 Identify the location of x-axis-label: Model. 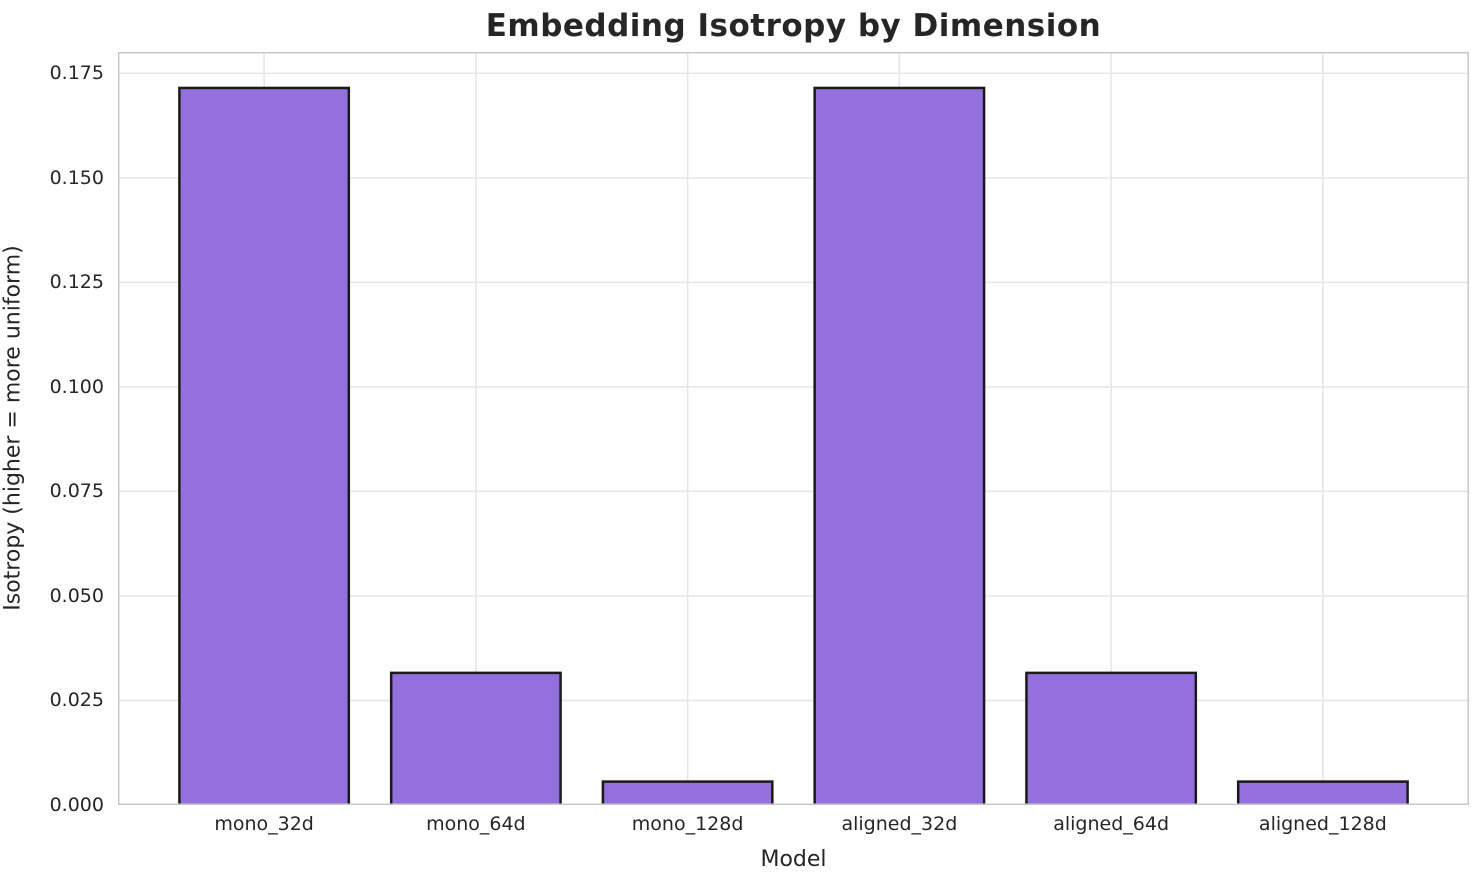
(793, 859).